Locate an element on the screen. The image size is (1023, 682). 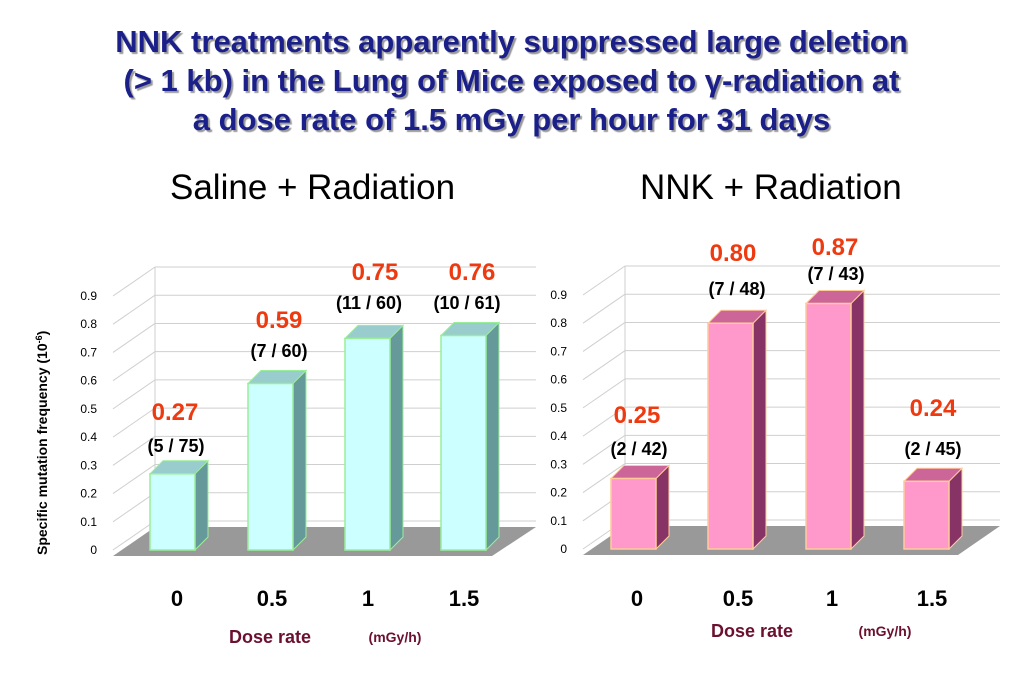
nnk-x-axis-label: Dose rate is located at coordinates (752, 631).